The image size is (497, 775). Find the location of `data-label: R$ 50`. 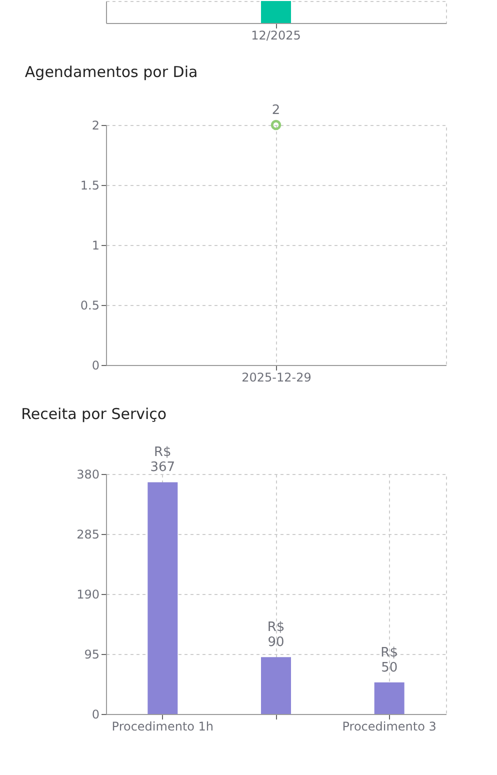

data-label: R$ 50 is located at coordinates (389, 660).